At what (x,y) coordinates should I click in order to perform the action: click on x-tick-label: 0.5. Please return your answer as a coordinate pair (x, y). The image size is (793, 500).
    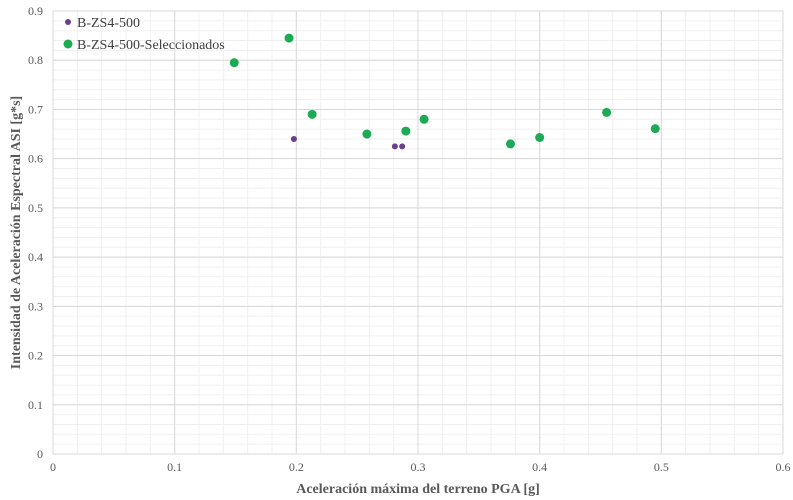
    Looking at the image, I should click on (661, 467).